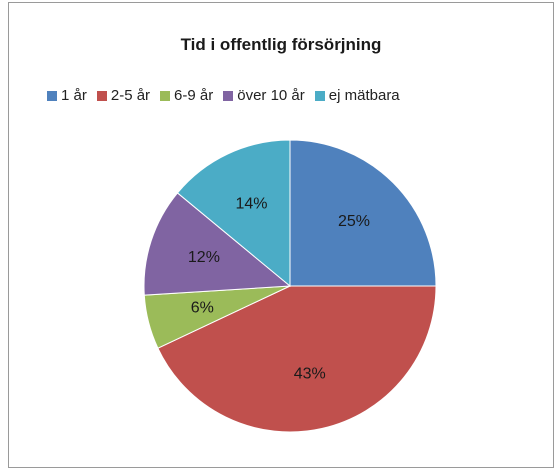 This screenshot has width=560, height=470. I want to click on legend-swatch-2-5-ar, so click(101, 95).